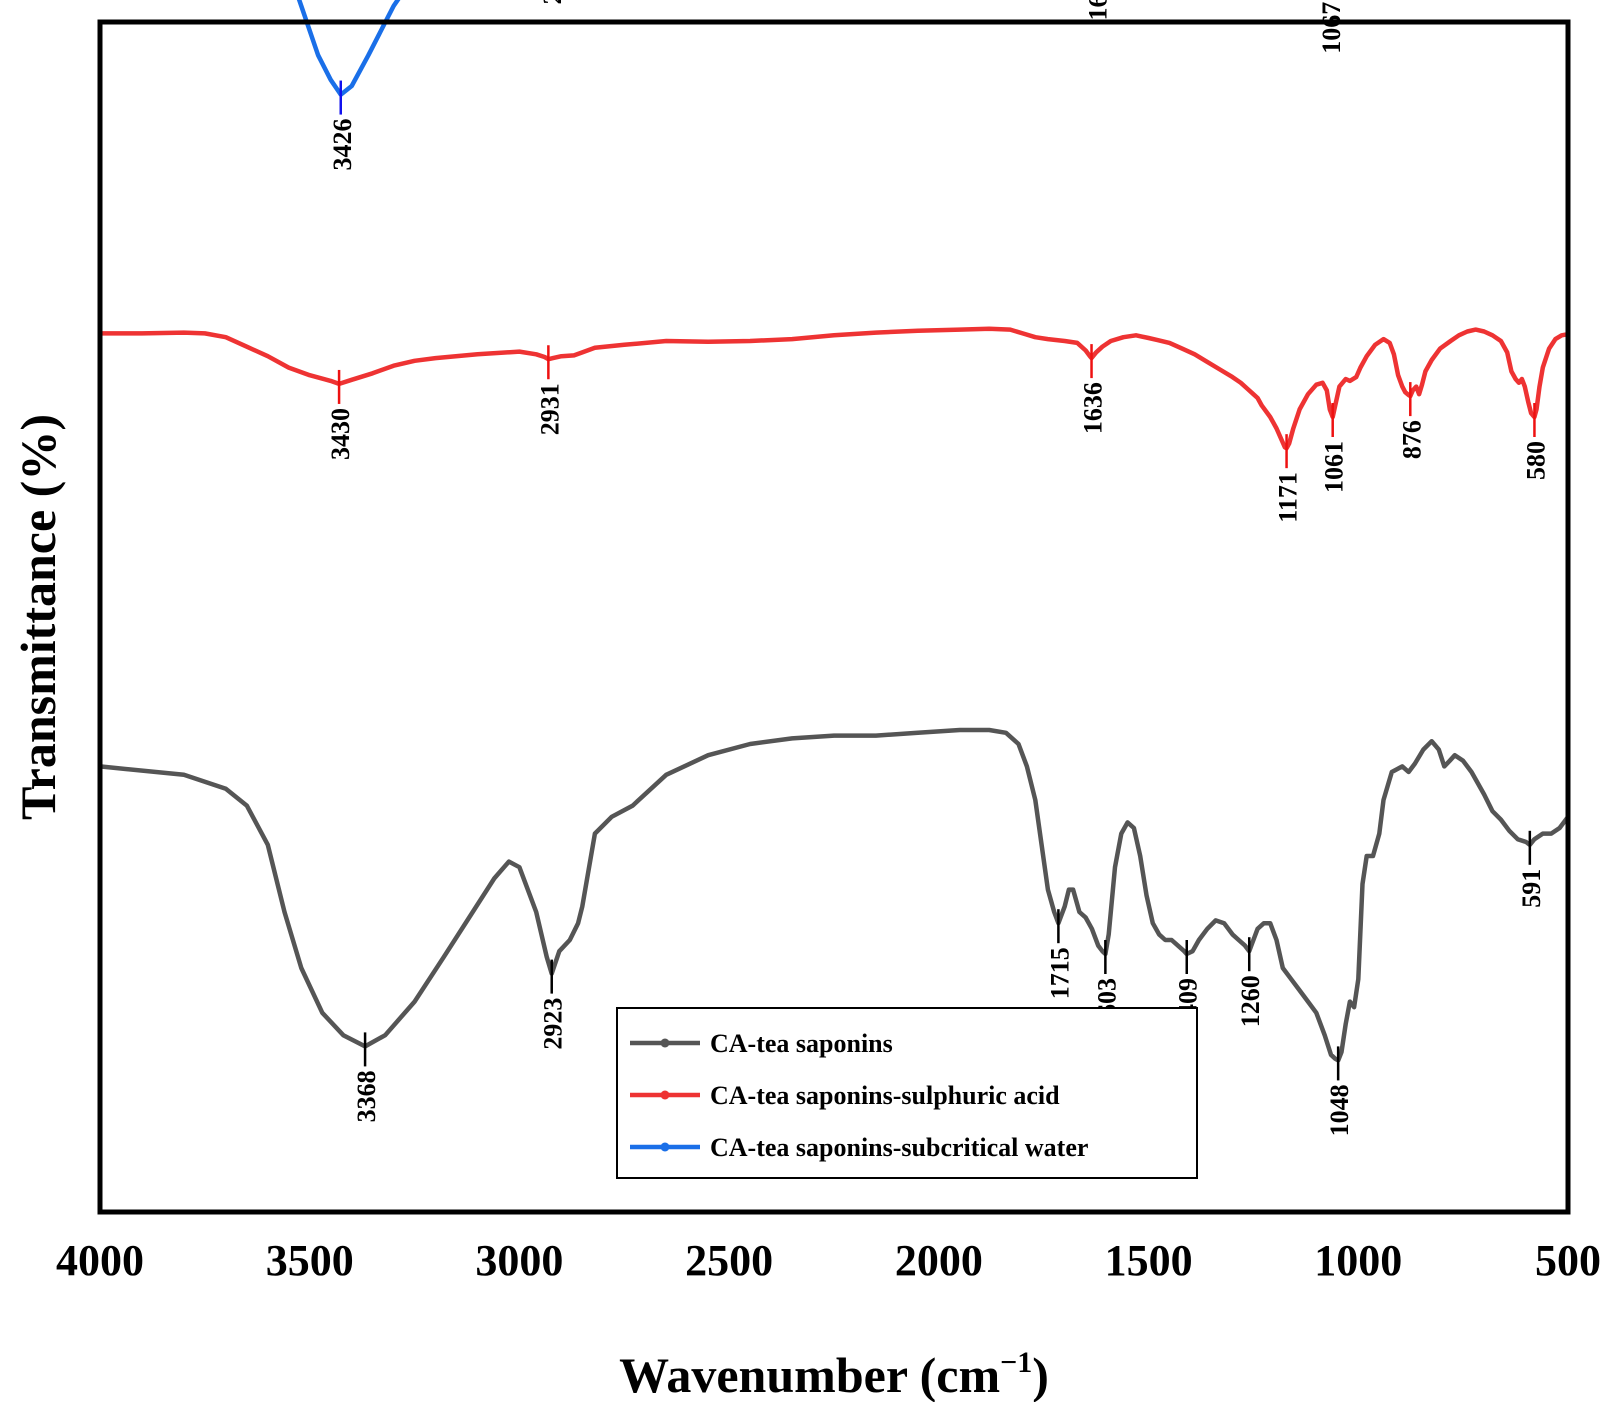  I want to click on x-axis-title-main: Wavenumber (cm, so click(809, 1374).